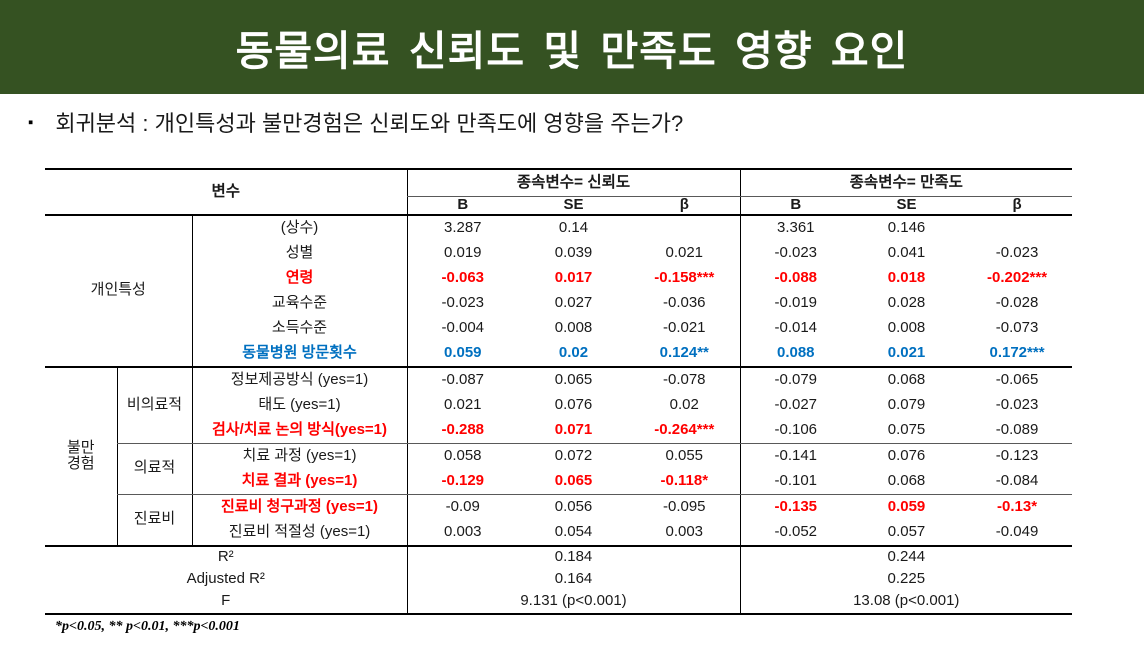  I want to click on cell-satis-b: 3.361, so click(795, 227).